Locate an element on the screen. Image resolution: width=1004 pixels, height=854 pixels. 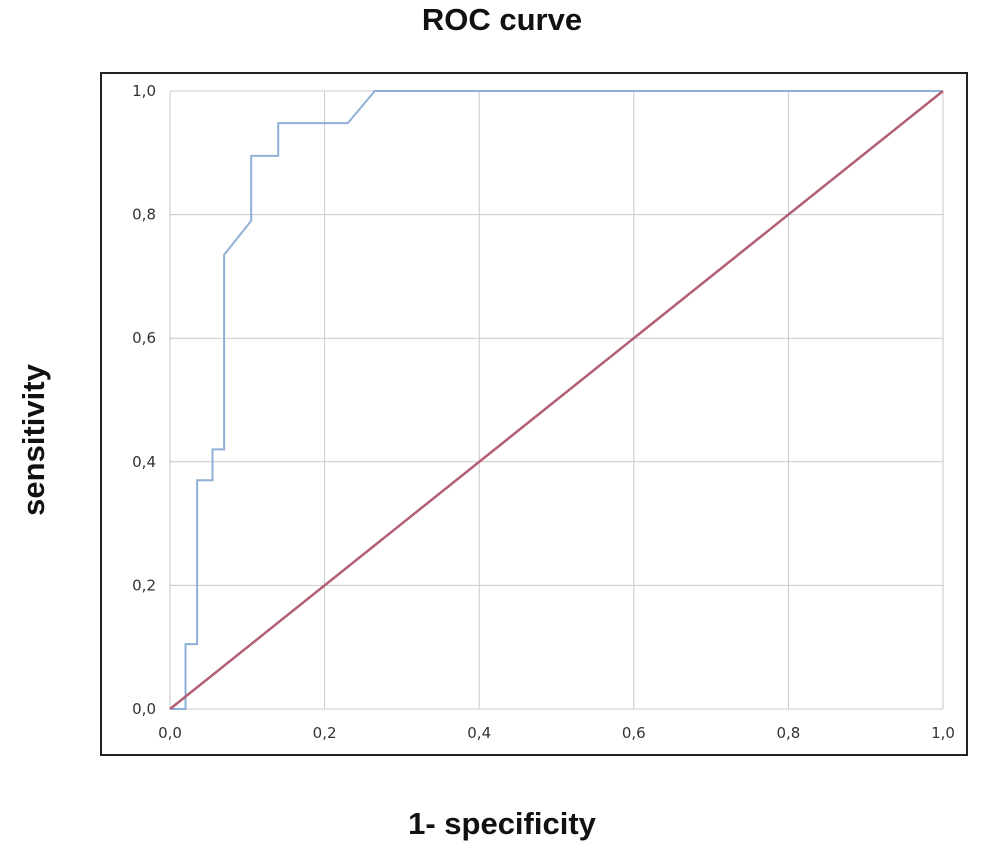
x-tick-label: 0,6 is located at coordinates (634, 733).